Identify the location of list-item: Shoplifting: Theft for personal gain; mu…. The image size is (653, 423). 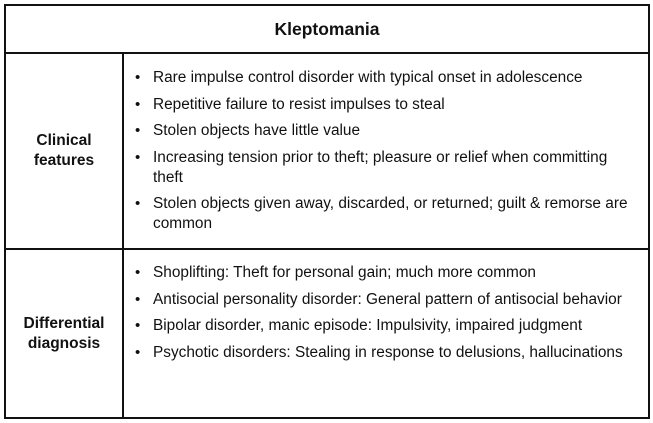
(385, 273).